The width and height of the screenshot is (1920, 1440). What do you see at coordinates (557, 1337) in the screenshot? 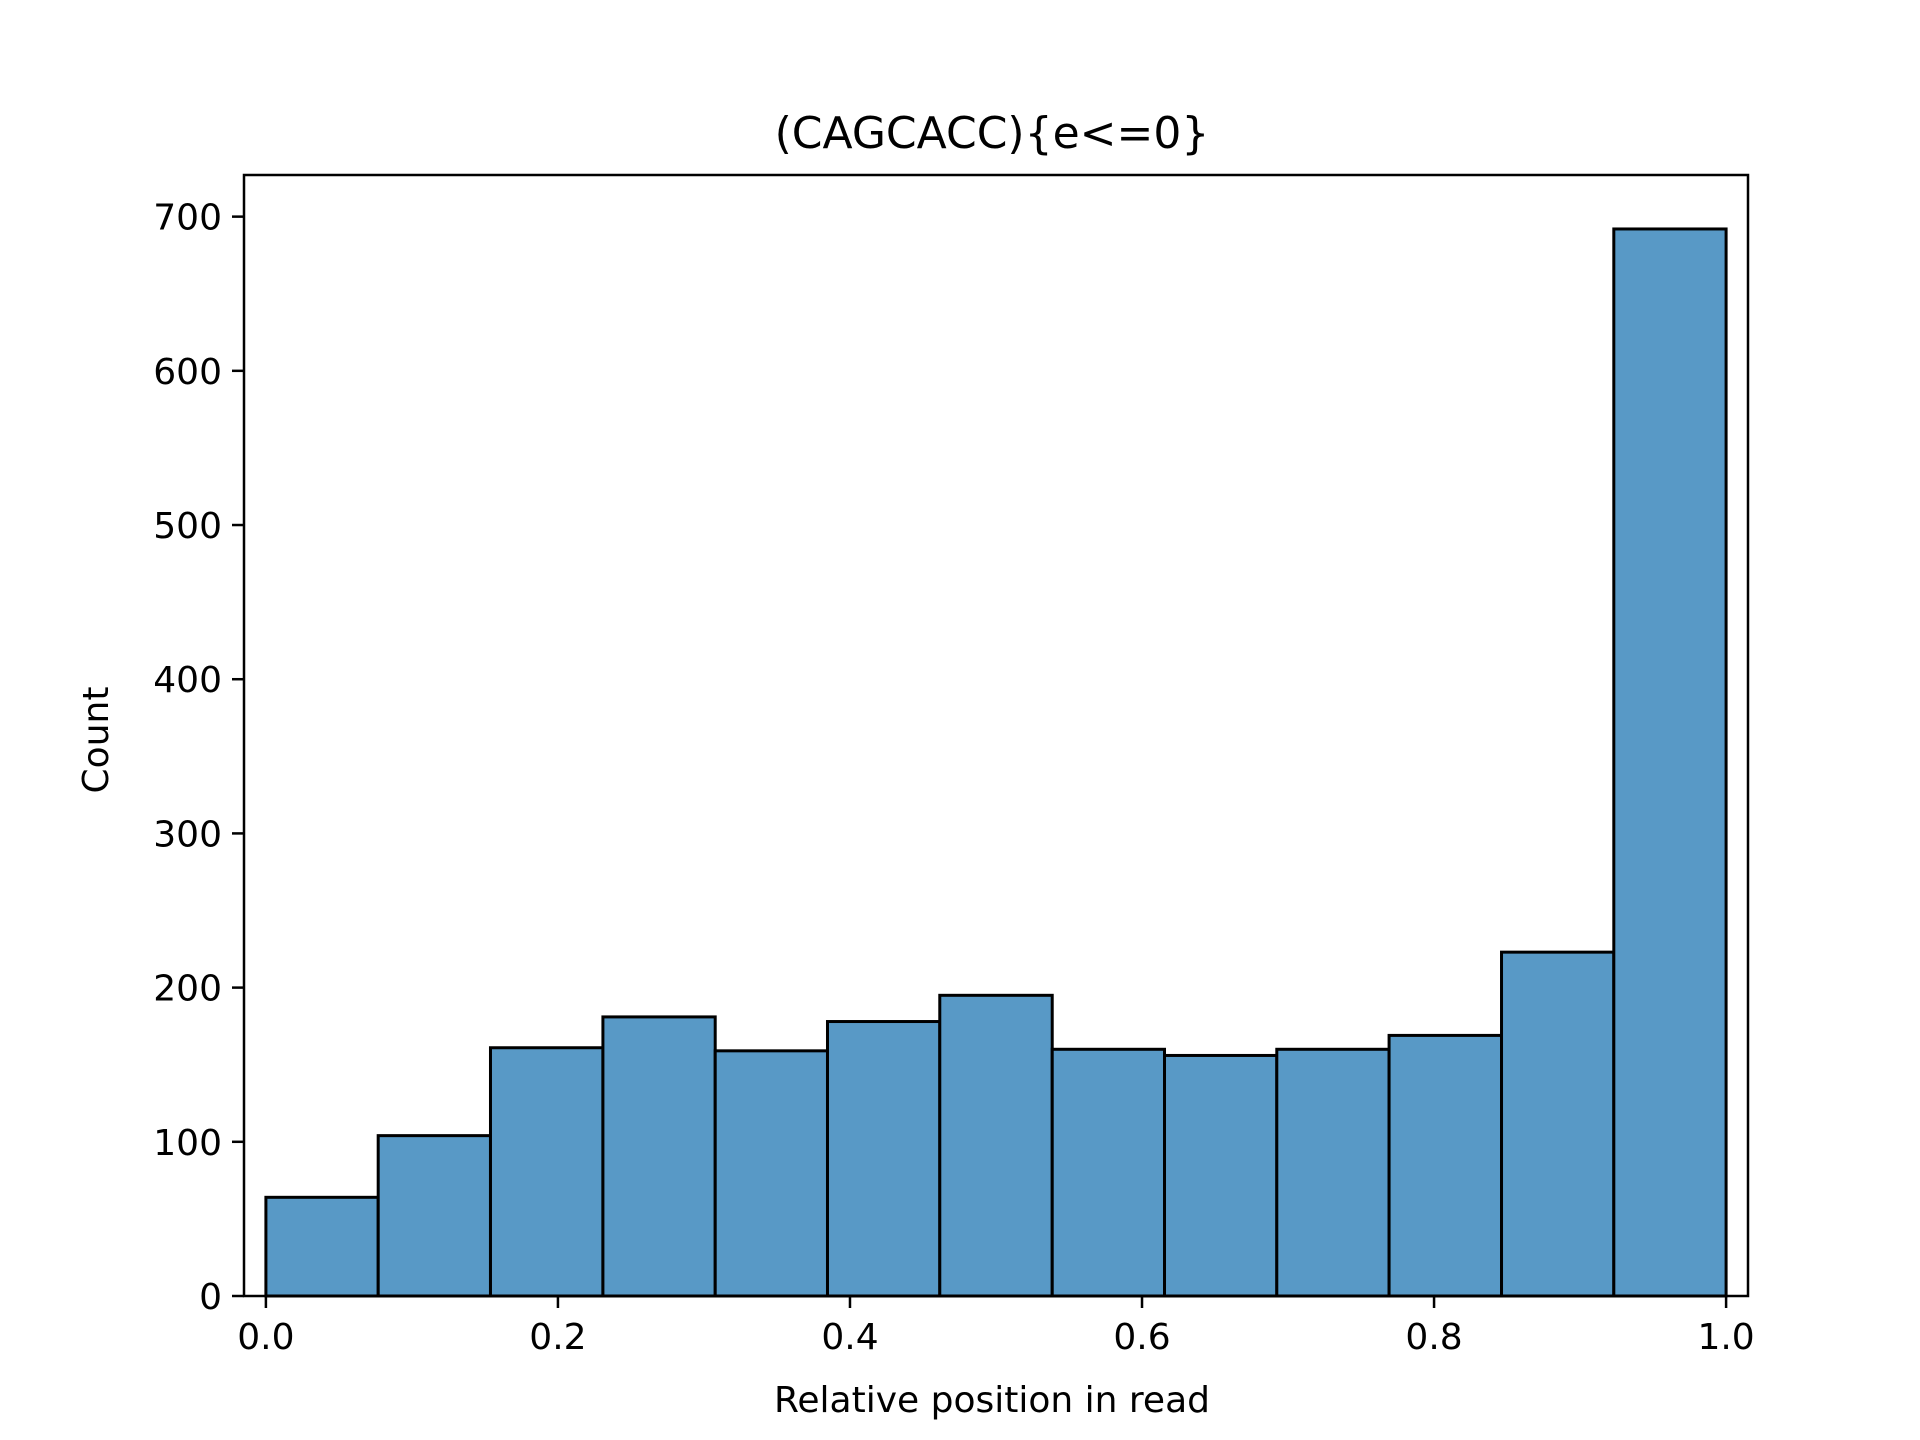
I see `x-tick-label-1: 0.2` at bounding box center [557, 1337].